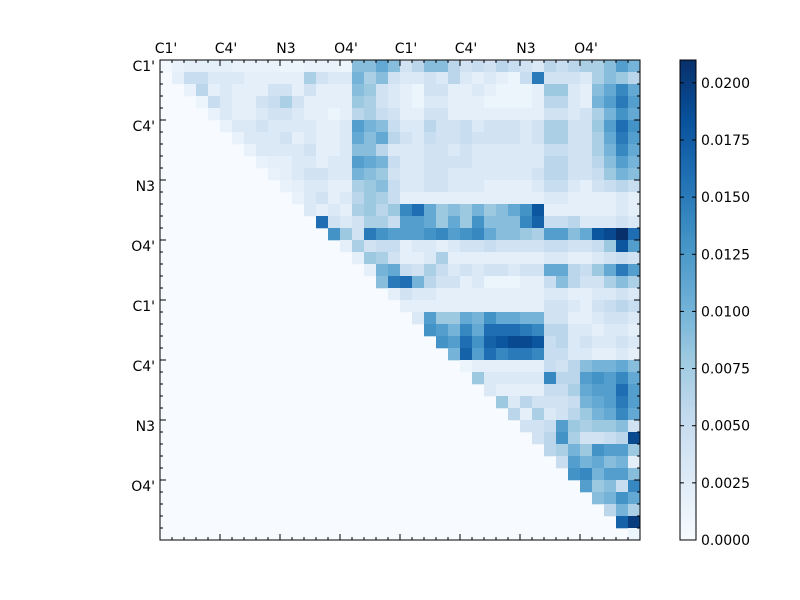 This screenshot has height=600, width=800. What do you see at coordinates (166, 49) in the screenshot?
I see `x-tick-label: C1'` at bounding box center [166, 49].